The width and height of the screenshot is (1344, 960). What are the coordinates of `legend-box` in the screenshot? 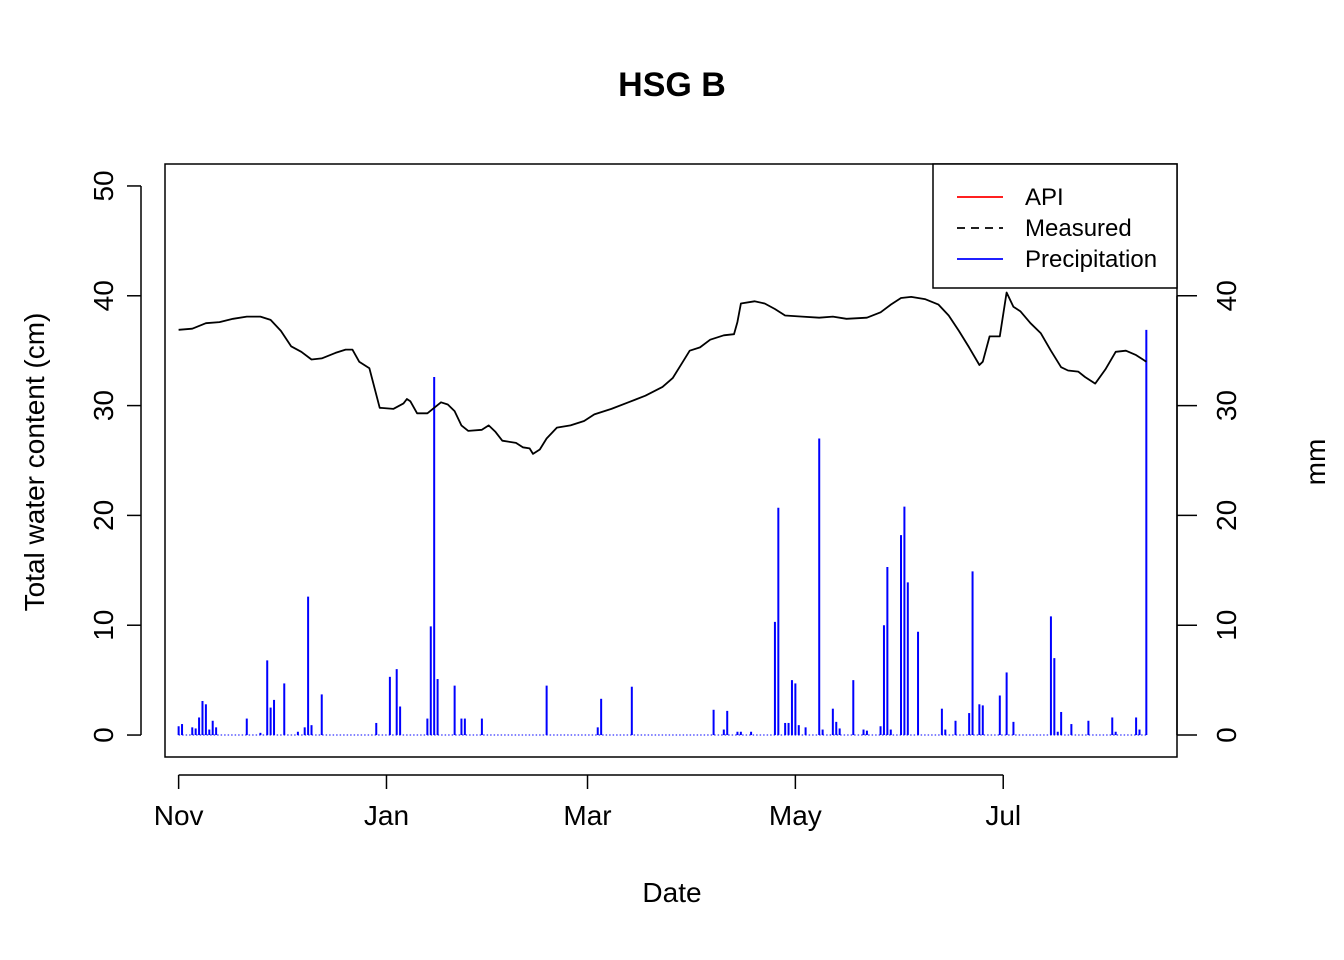 It's located at (1055, 226).